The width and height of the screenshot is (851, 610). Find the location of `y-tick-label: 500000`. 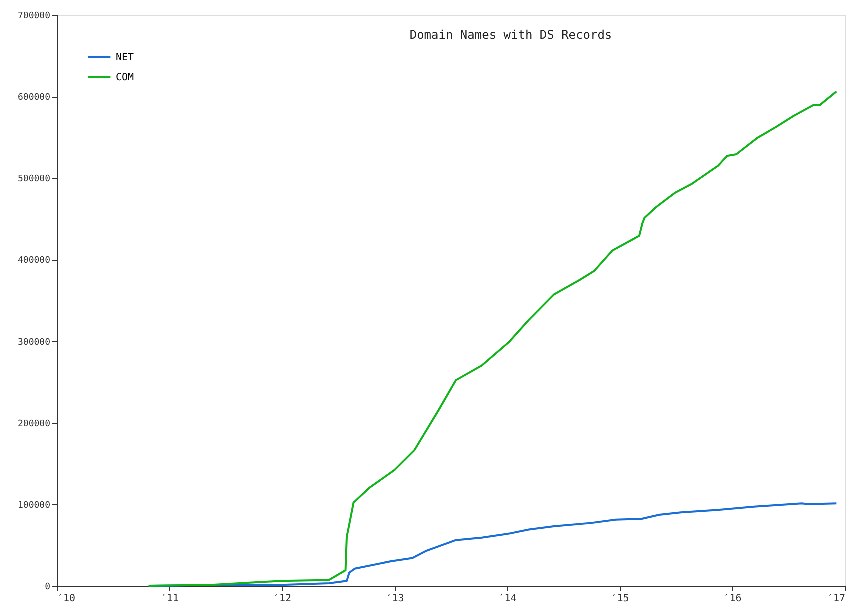

y-tick-label: 500000 is located at coordinates (34, 179).